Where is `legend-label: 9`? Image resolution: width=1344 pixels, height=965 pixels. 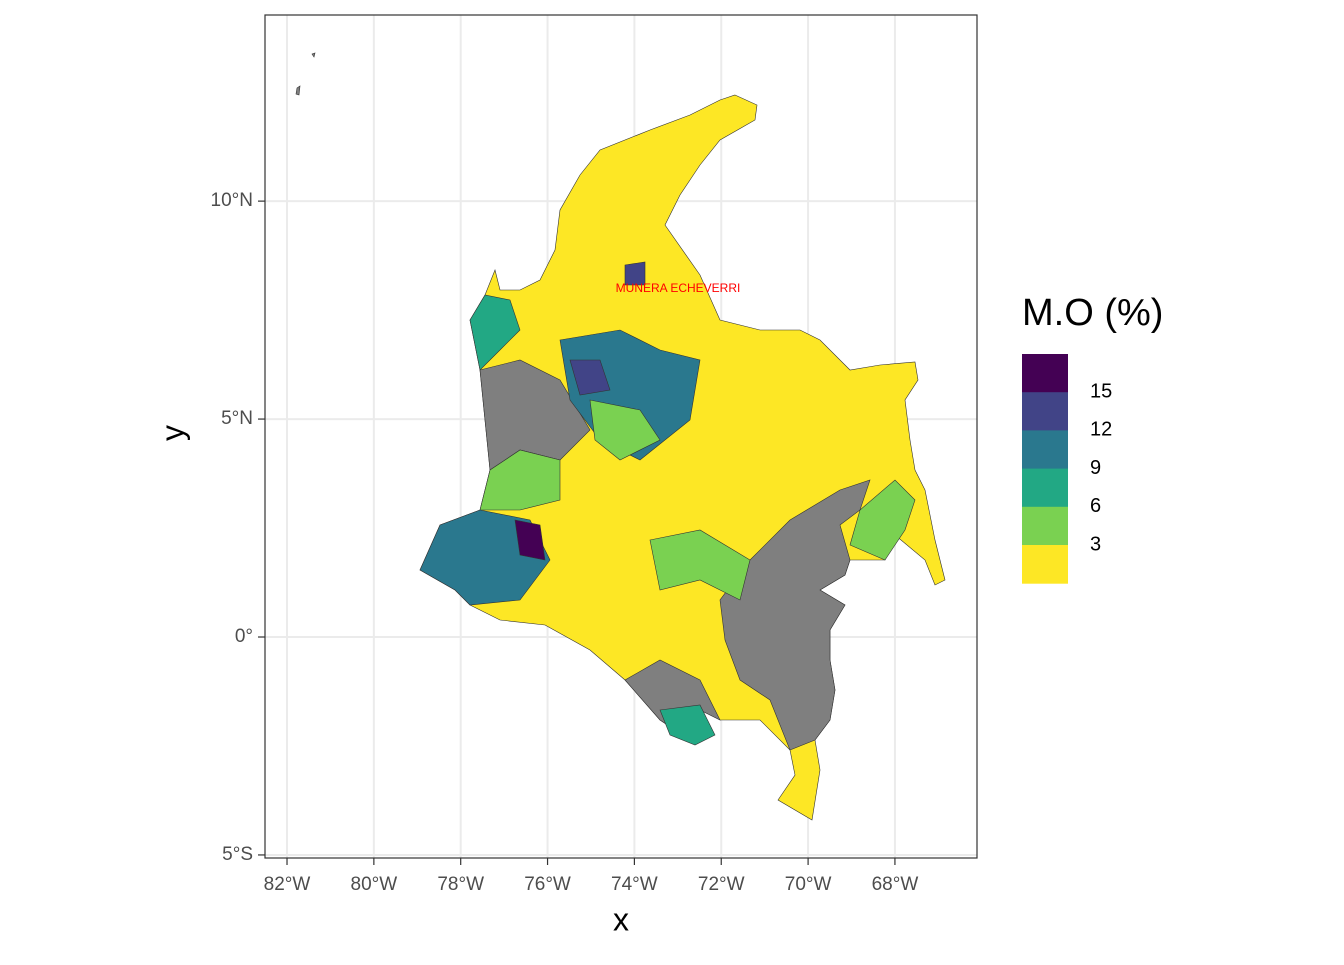 legend-label: 9 is located at coordinates (1095, 468).